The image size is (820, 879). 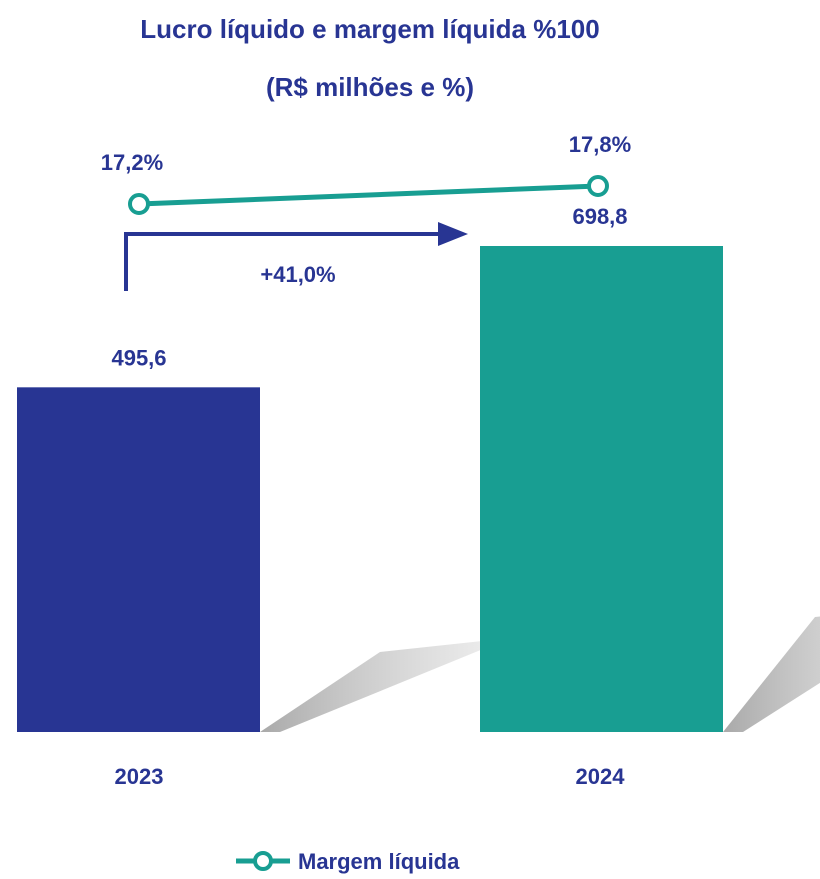 What do you see at coordinates (599, 216) in the screenshot?
I see `bar-value-label: 698,8` at bounding box center [599, 216].